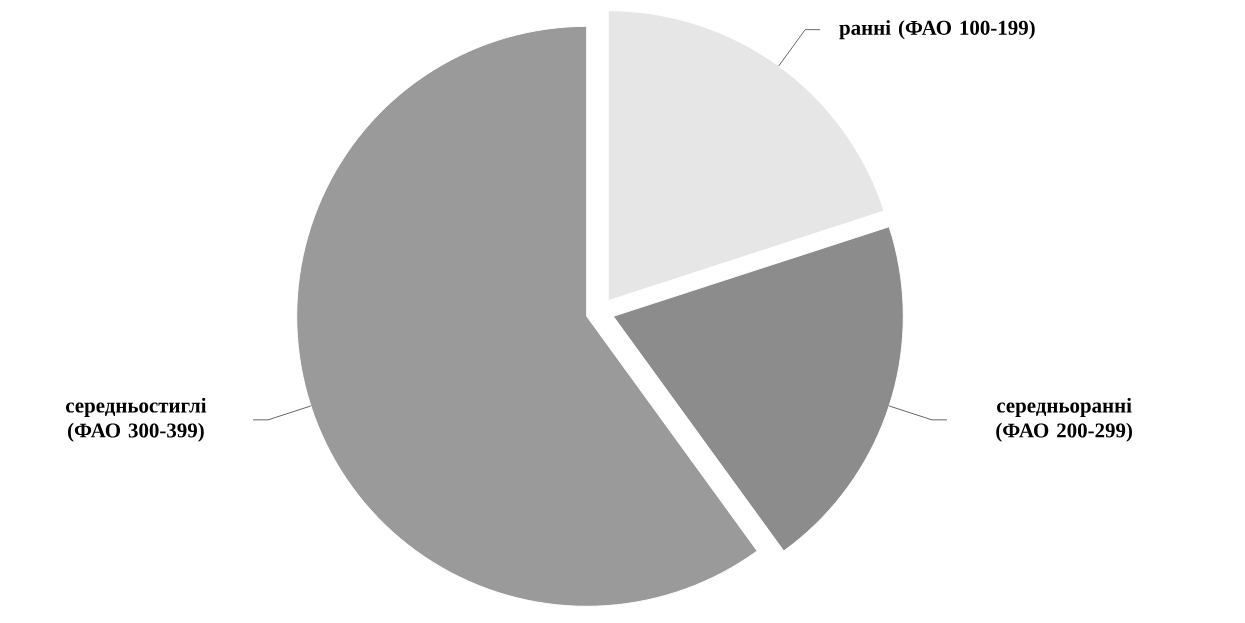  Describe the element at coordinates (1064, 419) in the screenshot. I see `slice-label: середньоранні (ФАО 200-299)` at that location.